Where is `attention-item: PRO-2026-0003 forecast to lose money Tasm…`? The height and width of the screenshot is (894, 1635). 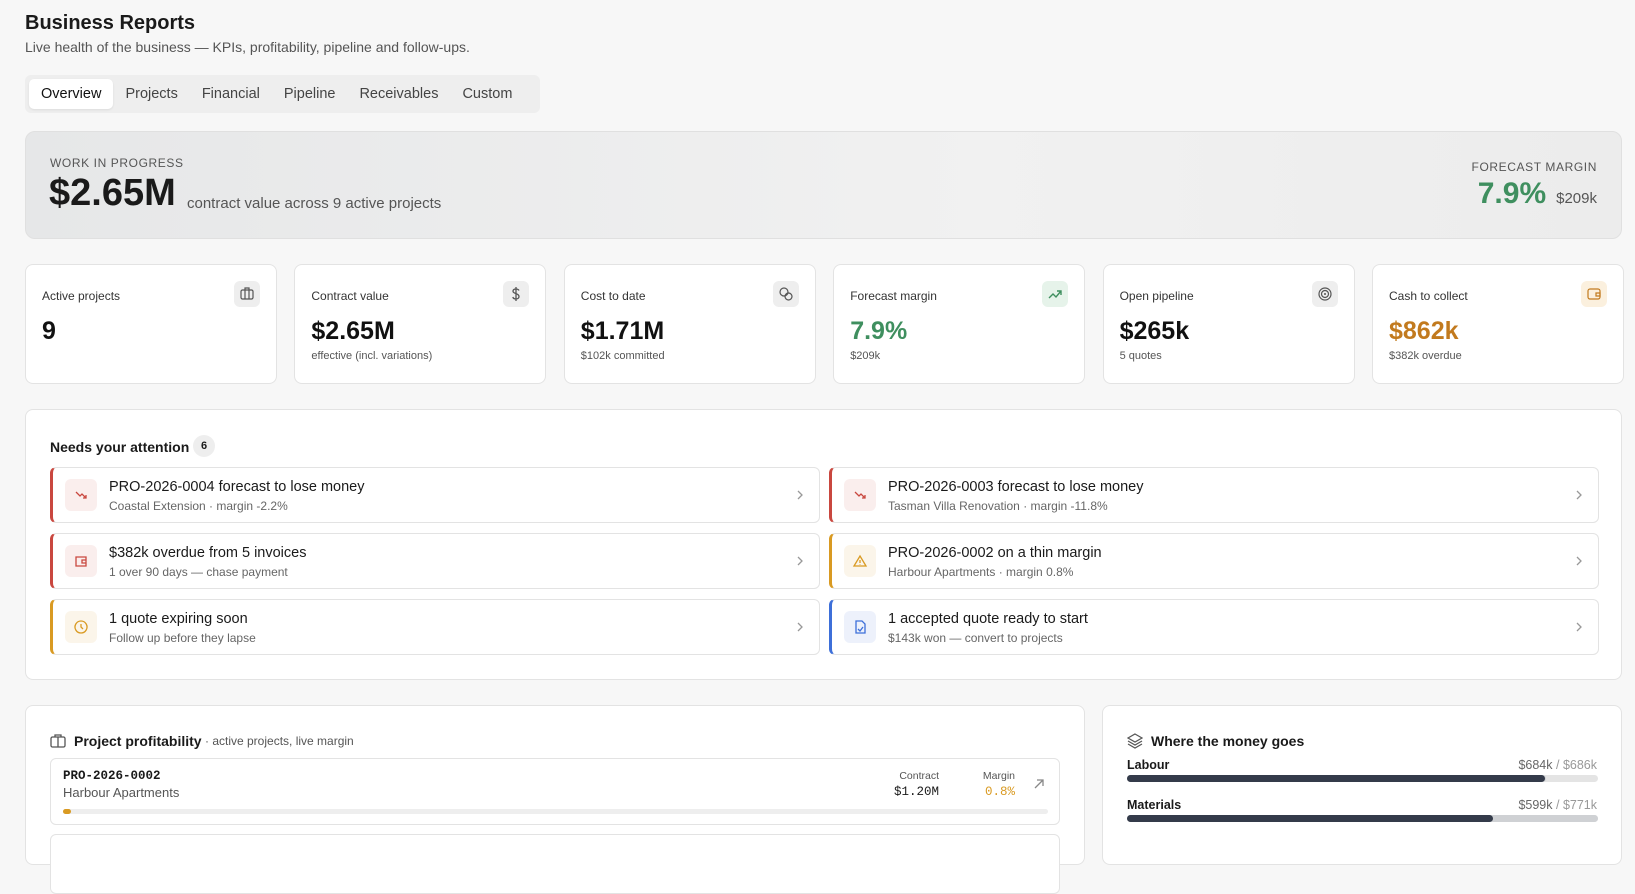 attention-item: PRO-2026-0003 forecast to lose money Tasm… is located at coordinates (1214, 495).